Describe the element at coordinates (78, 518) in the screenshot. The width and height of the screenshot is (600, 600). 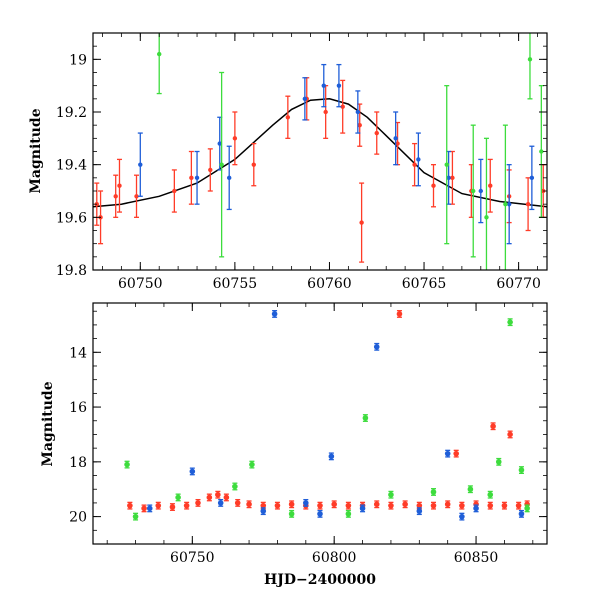
I see `bottom-y-tick-label-3: 20` at that location.